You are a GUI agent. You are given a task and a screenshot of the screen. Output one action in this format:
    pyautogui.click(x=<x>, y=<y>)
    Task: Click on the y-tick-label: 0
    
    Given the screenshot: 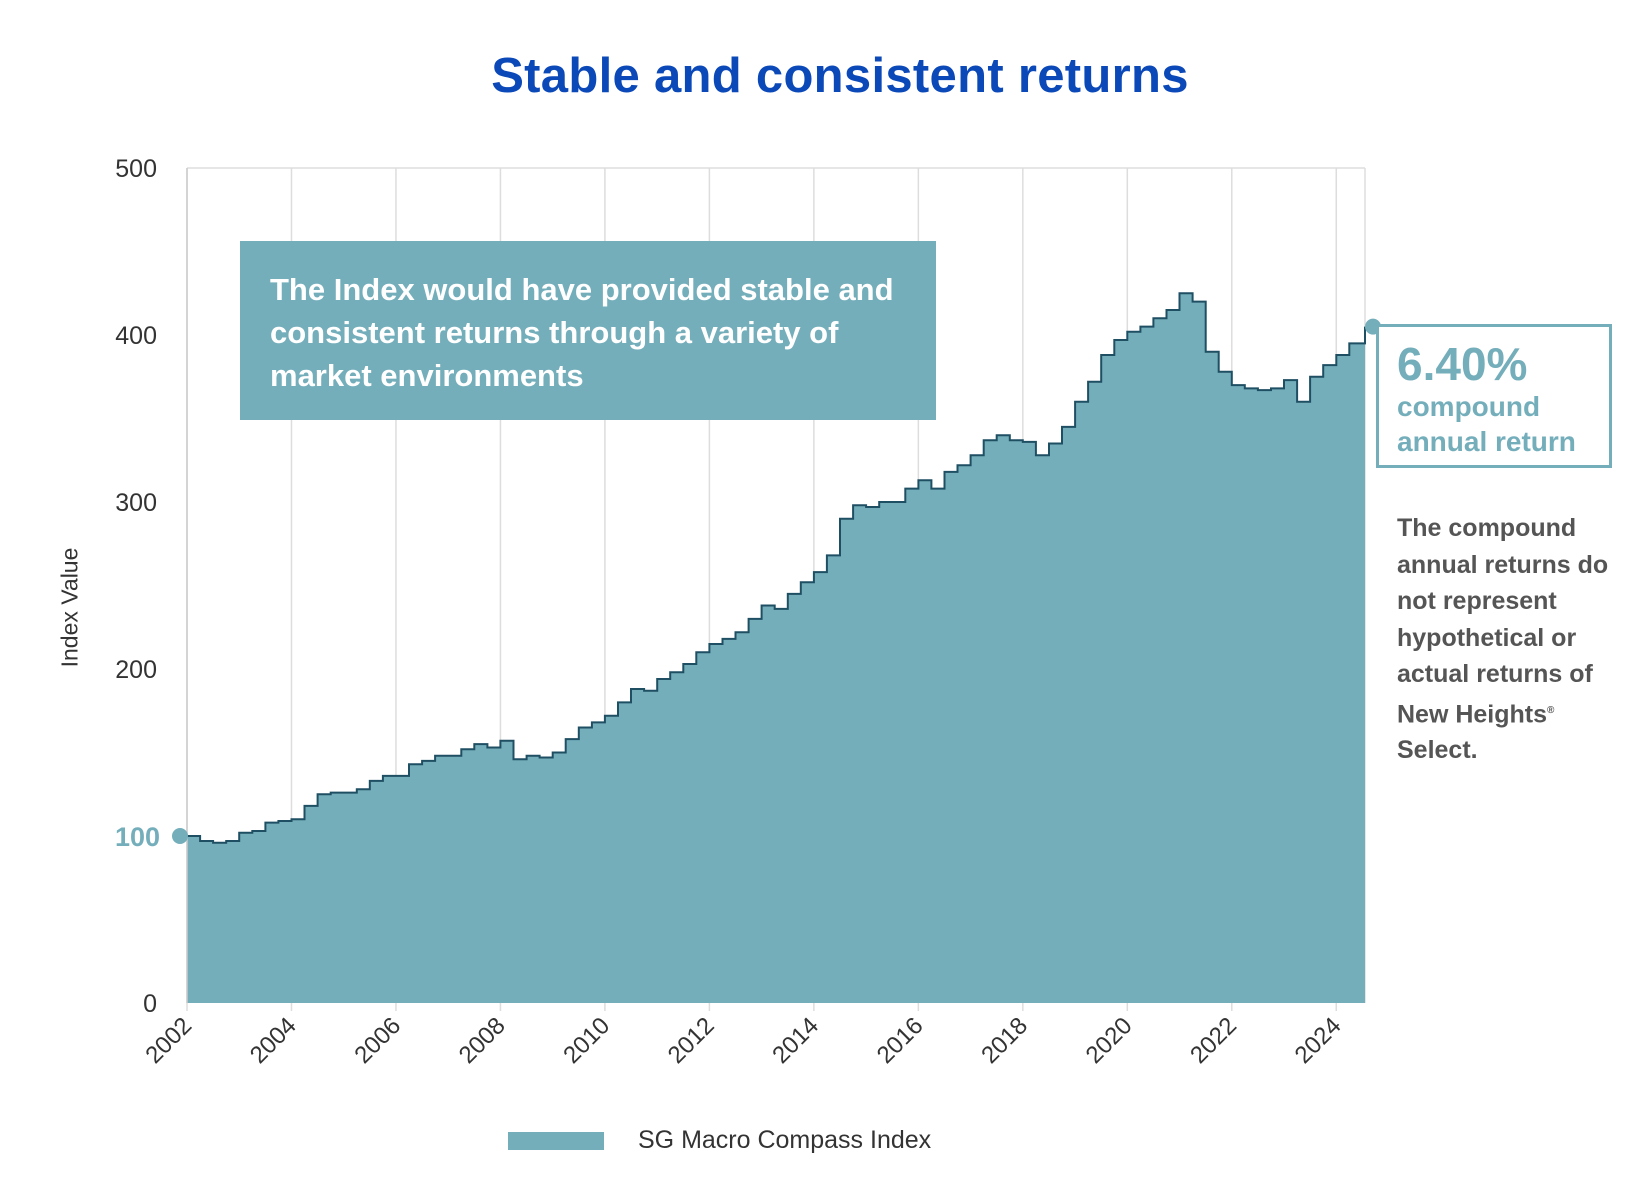 What is the action you would take?
    pyautogui.click(x=150, y=1004)
    